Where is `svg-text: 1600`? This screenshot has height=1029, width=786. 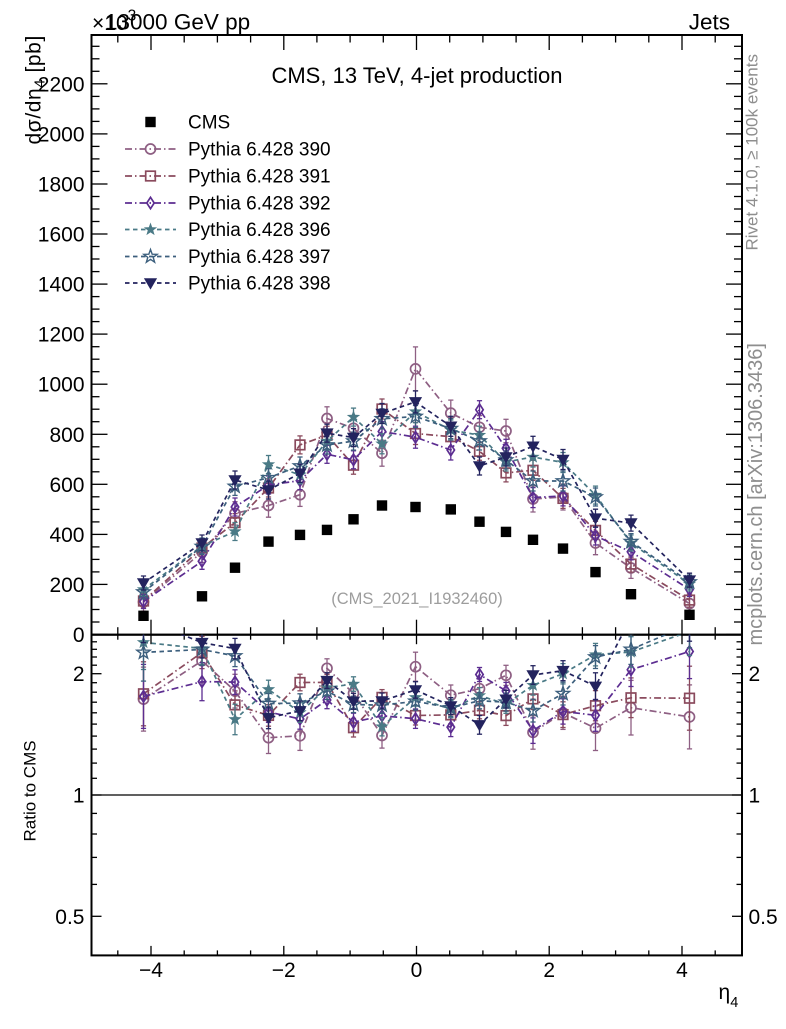
svg-text: 1600 is located at coordinates (61, 235).